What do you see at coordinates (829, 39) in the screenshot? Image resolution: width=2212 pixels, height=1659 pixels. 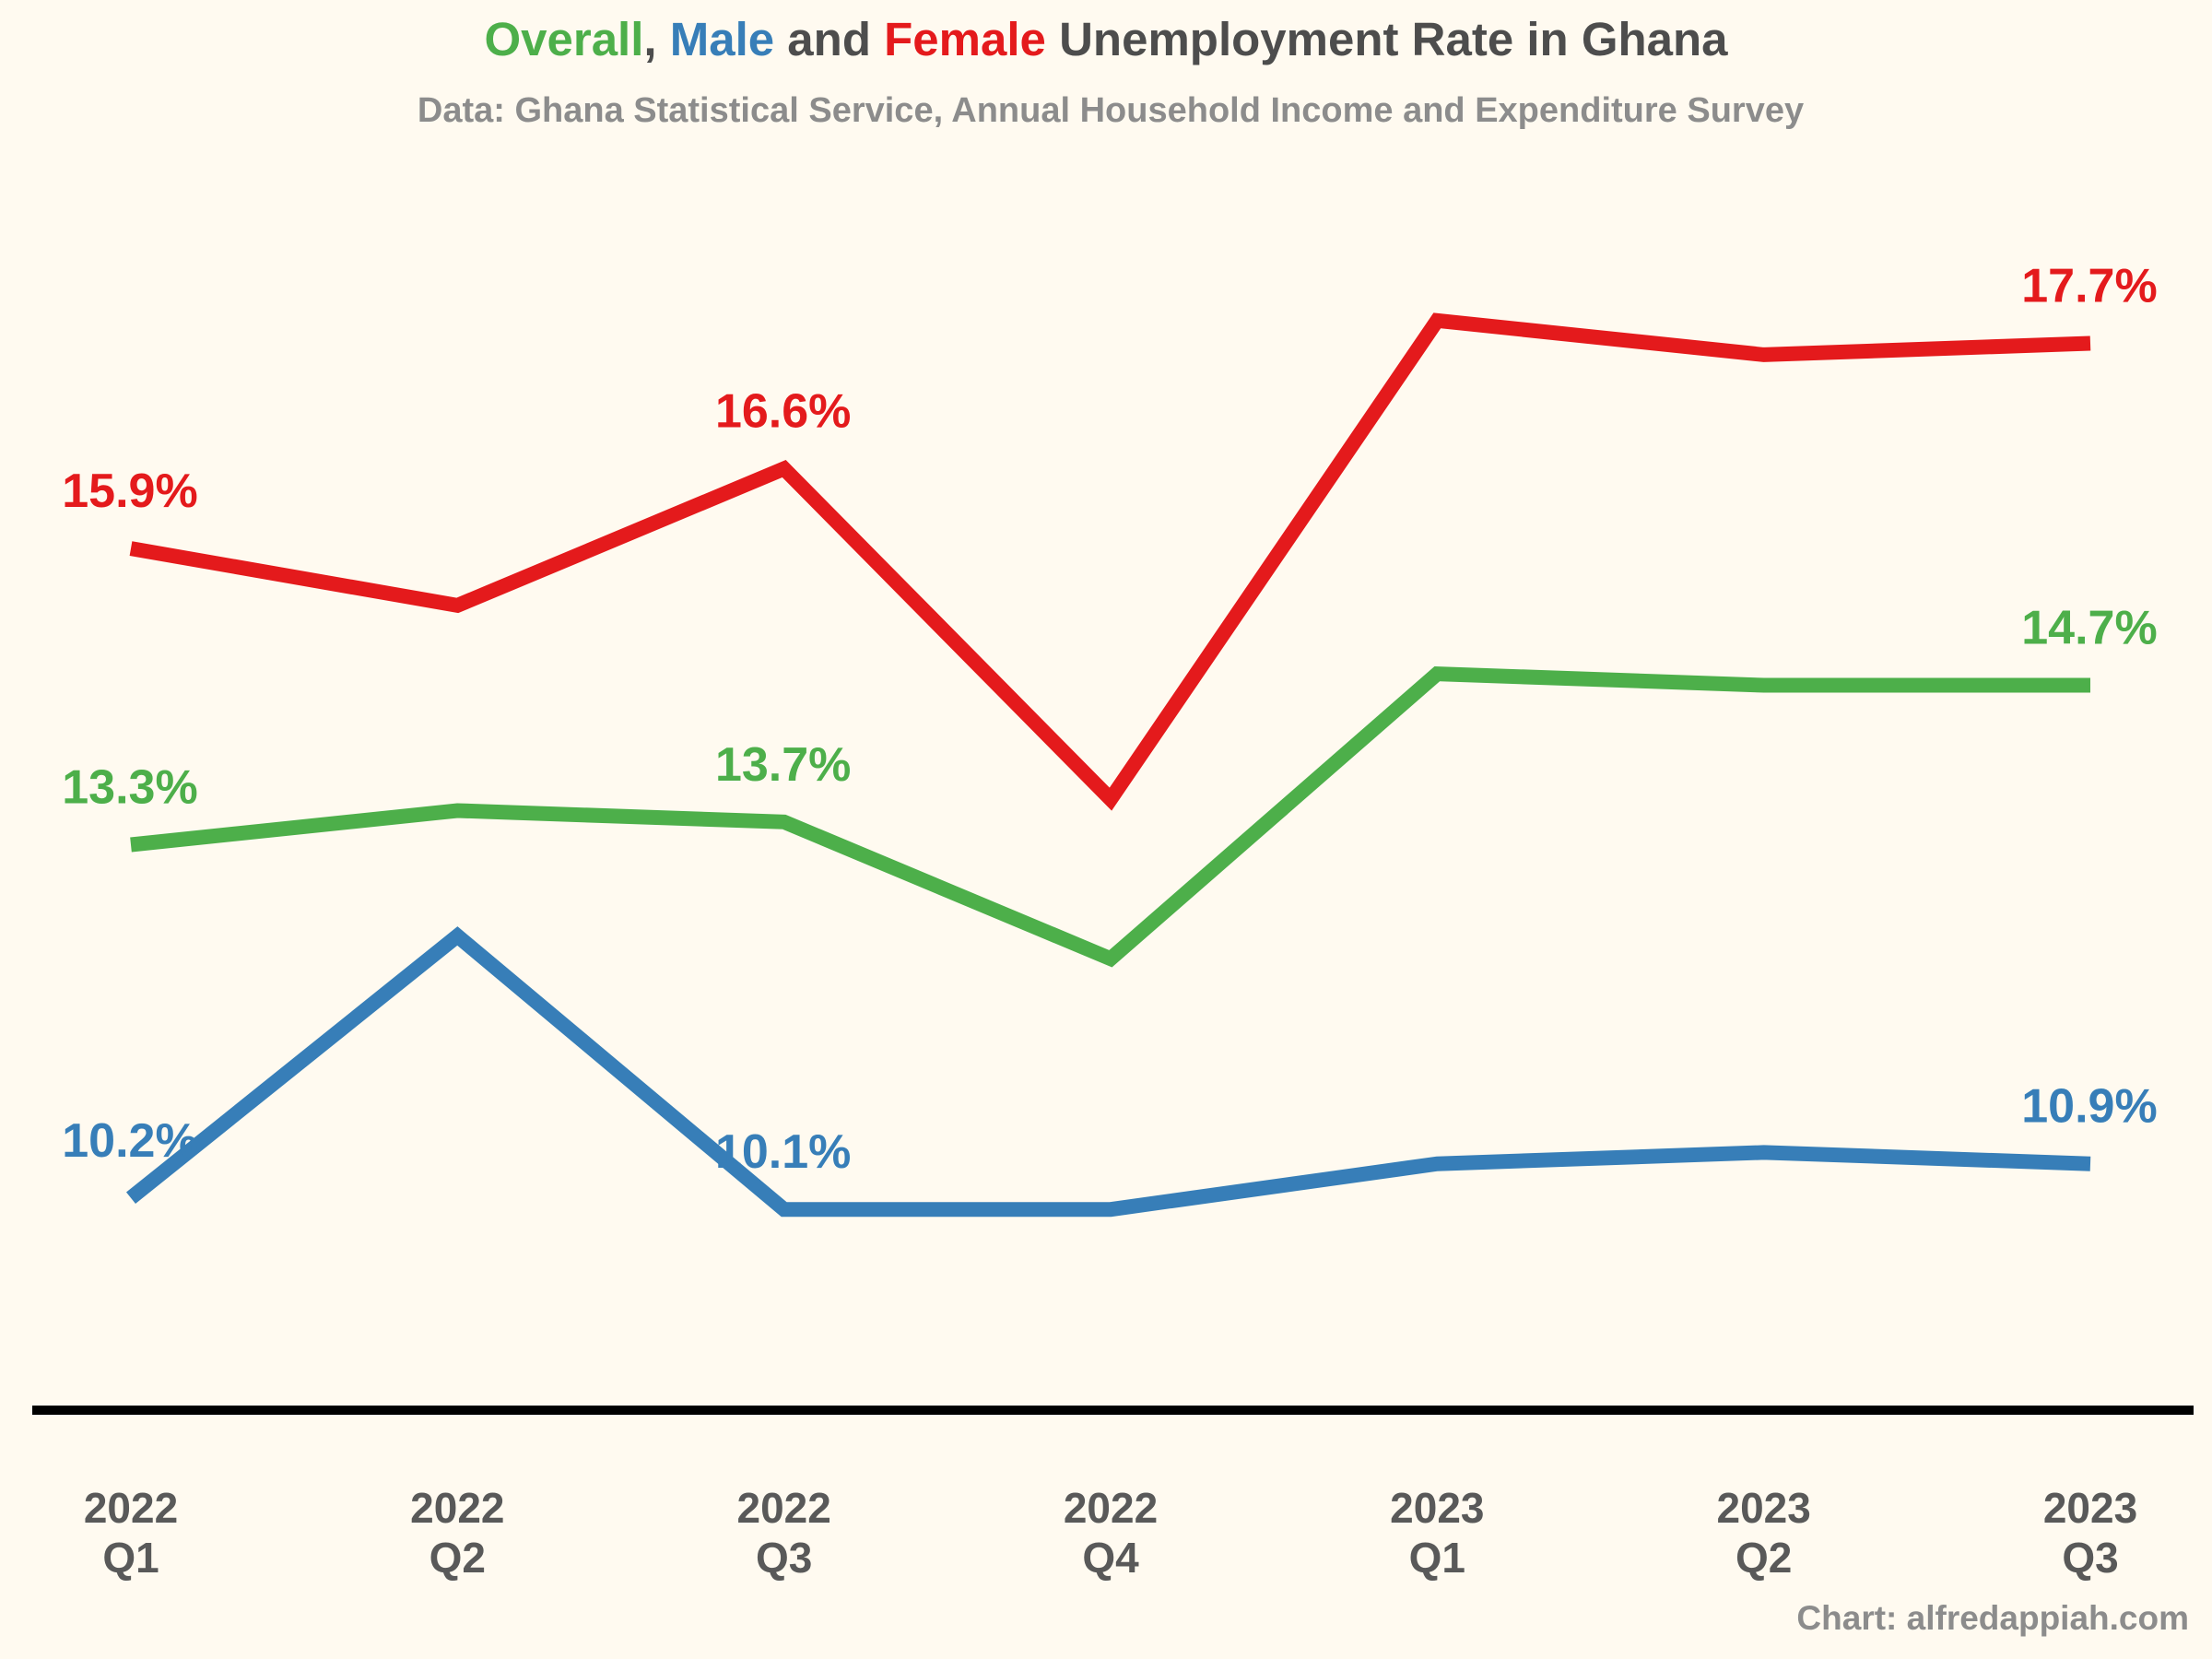 I see `title-part-3: and` at bounding box center [829, 39].